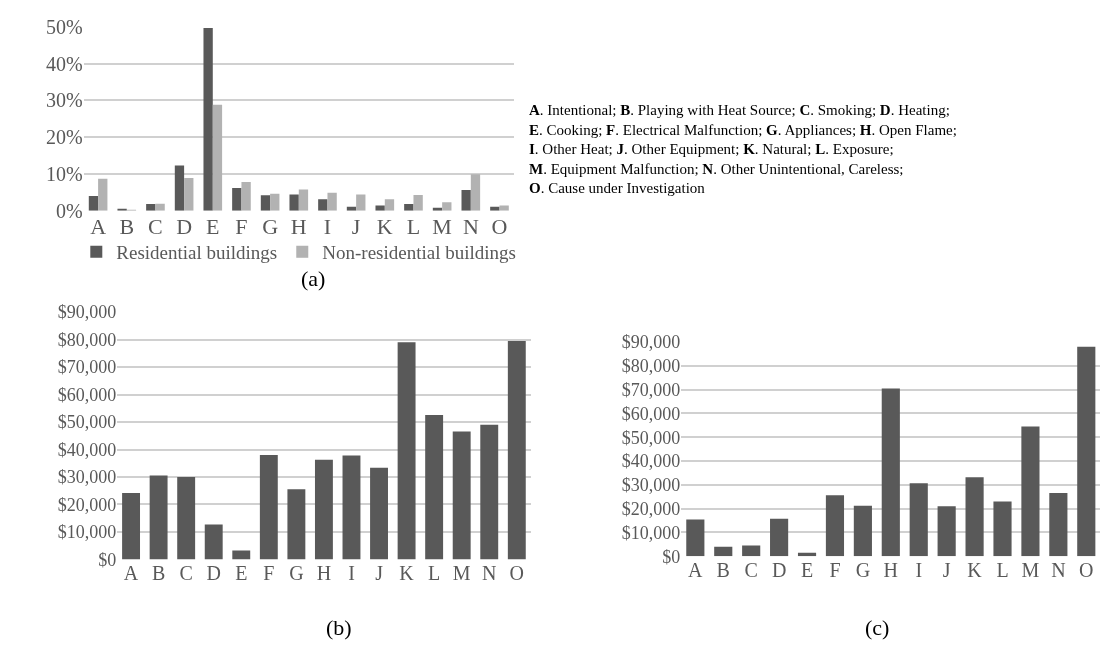 Image resolution: width=1117 pixels, height=656 pixels. What do you see at coordinates (64, 137) in the screenshot?
I see `y-tick-label: 20%` at bounding box center [64, 137].